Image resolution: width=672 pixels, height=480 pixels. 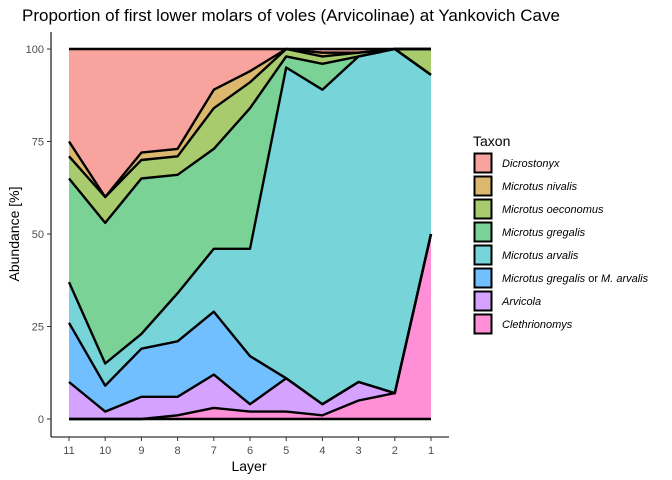 I want to click on x-tick-label: 2, so click(x=395, y=451).